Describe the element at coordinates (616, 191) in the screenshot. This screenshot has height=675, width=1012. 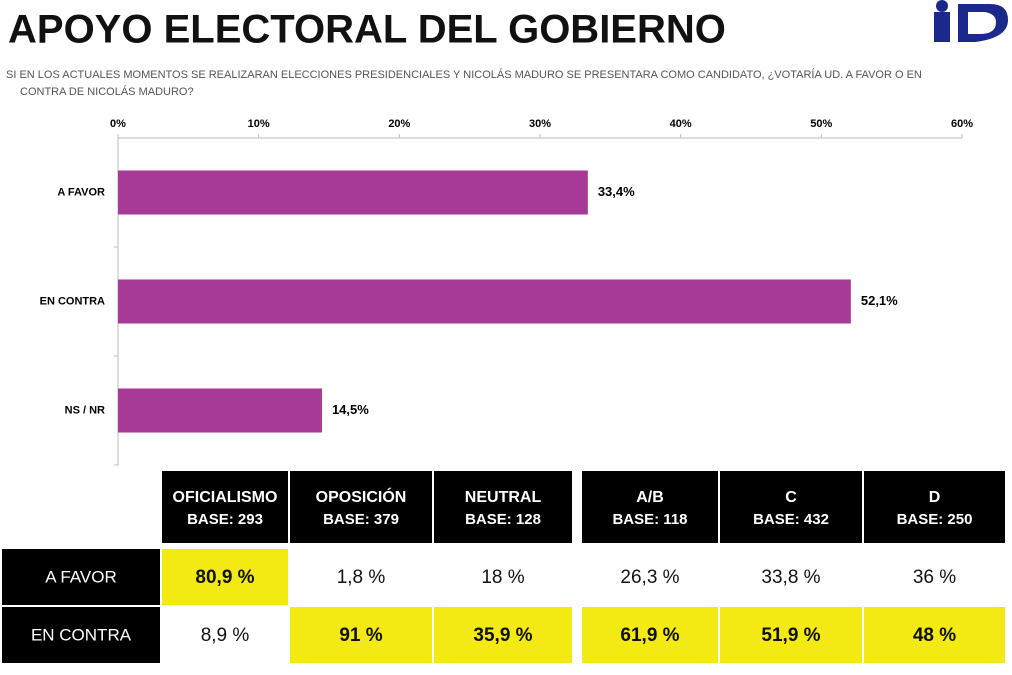
I see `data-label: 33,4%` at that location.